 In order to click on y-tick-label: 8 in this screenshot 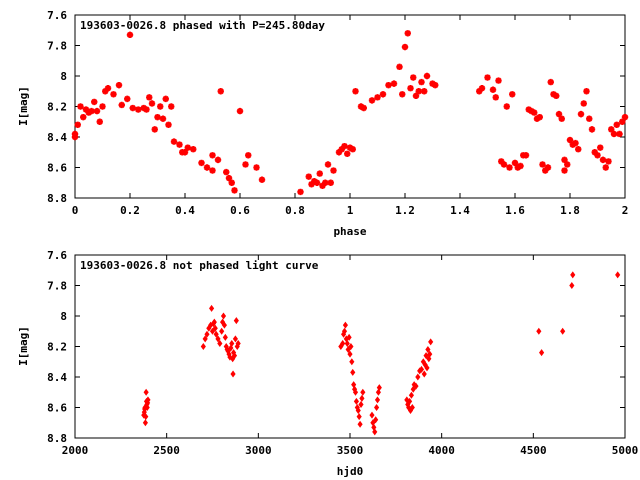, I will do `click(63, 316)`.